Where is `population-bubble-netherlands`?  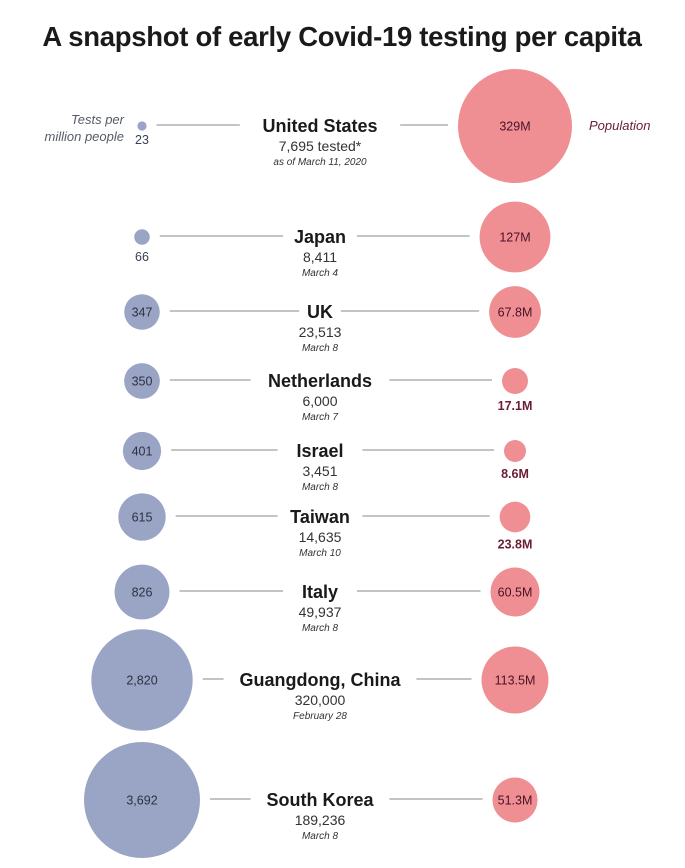 population-bubble-netherlands is located at coordinates (515, 381).